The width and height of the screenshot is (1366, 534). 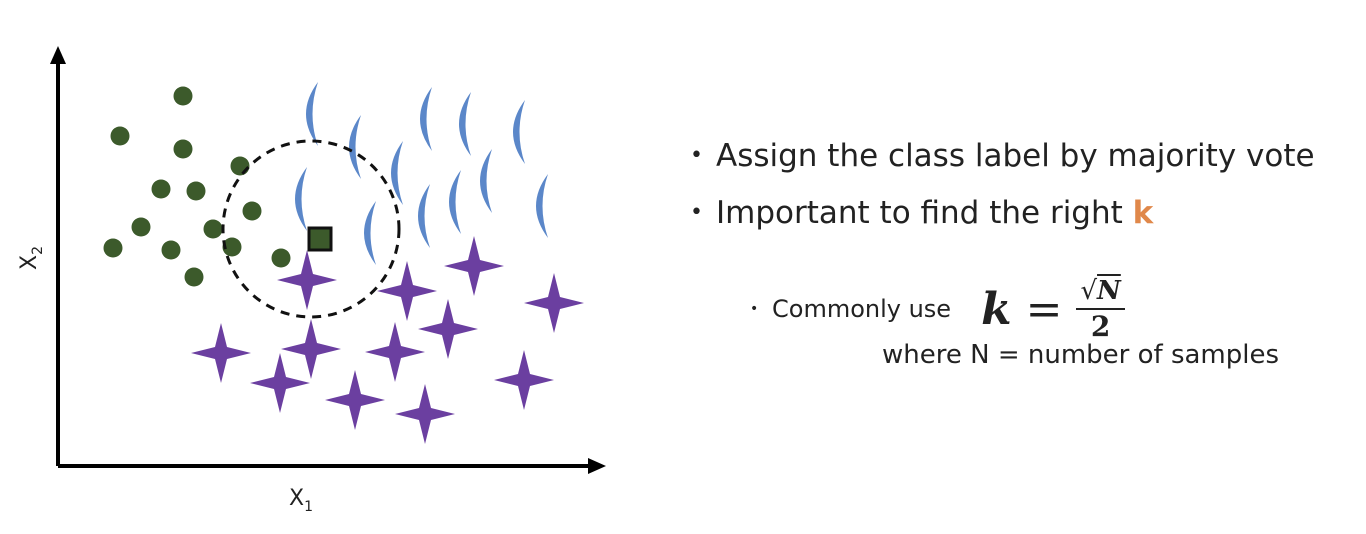 What do you see at coordinates (320, 239) in the screenshot?
I see `query-point` at bounding box center [320, 239].